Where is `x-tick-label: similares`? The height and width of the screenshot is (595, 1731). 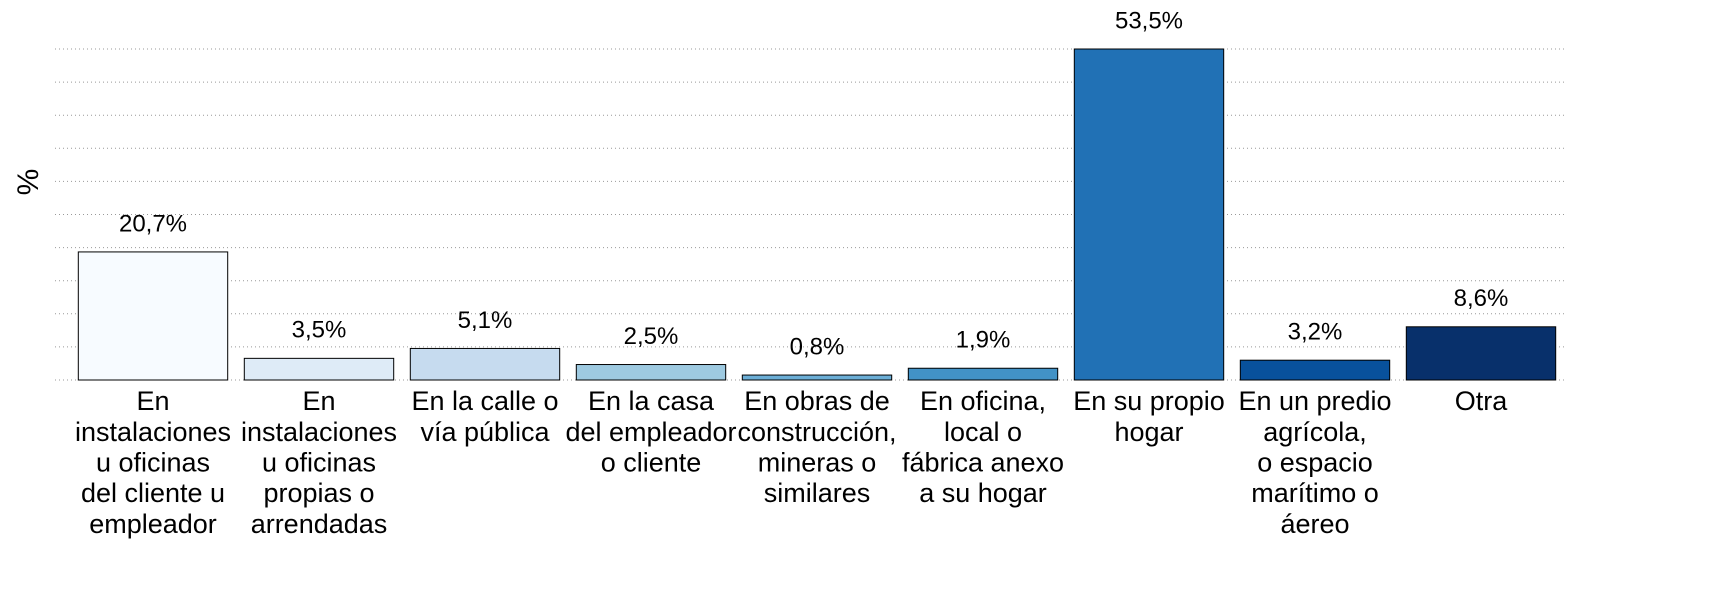 x-tick-label: similares is located at coordinates (817, 493).